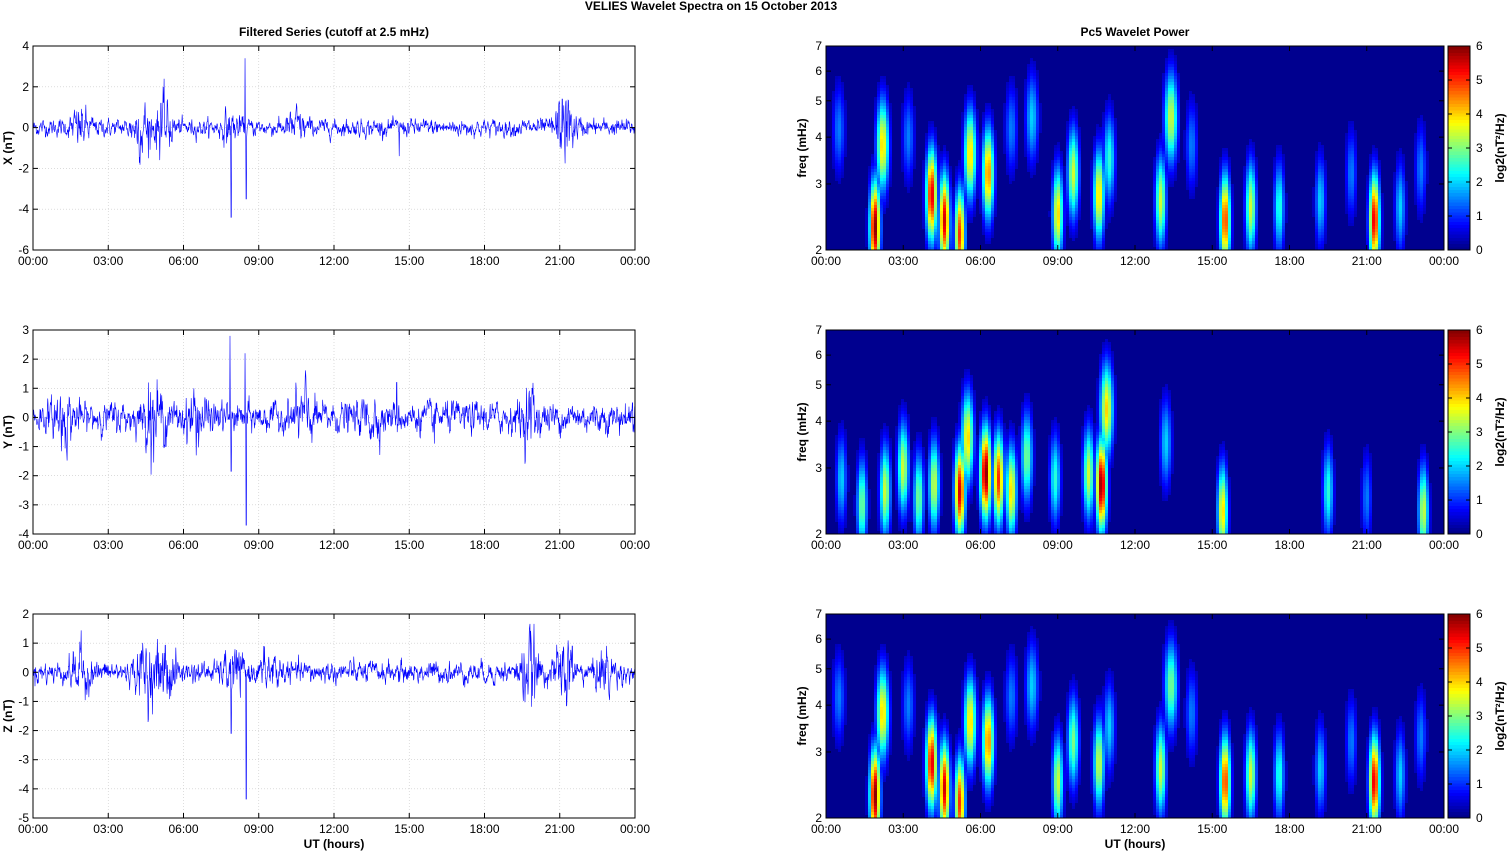  What do you see at coordinates (1459, 83) in the screenshot?
I see `colorbar-swatch` at bounding box center [1459, 83].